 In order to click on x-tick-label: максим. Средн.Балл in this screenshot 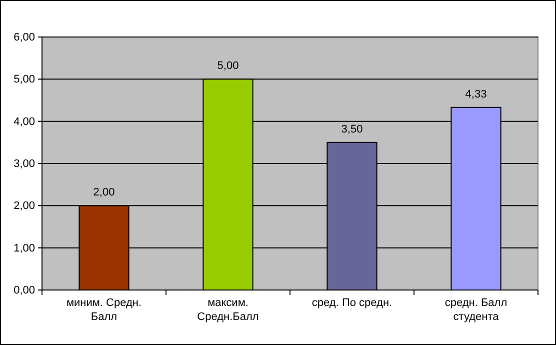, I will do `click(228, 310)`.